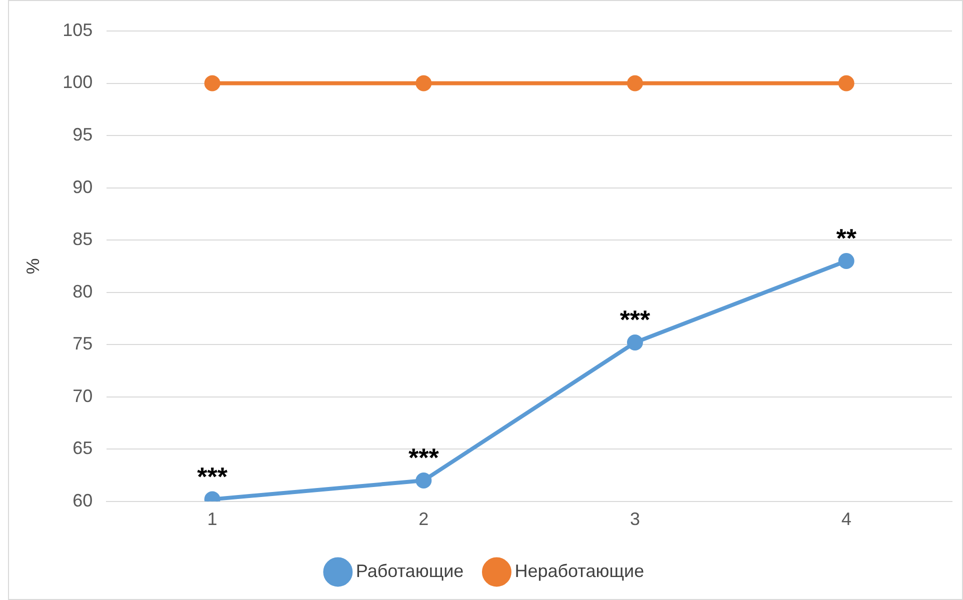 The image size is (963, 600). Describe the element at coordinates (847, 237) in the screenshot. I see `annotation: **` at that location.